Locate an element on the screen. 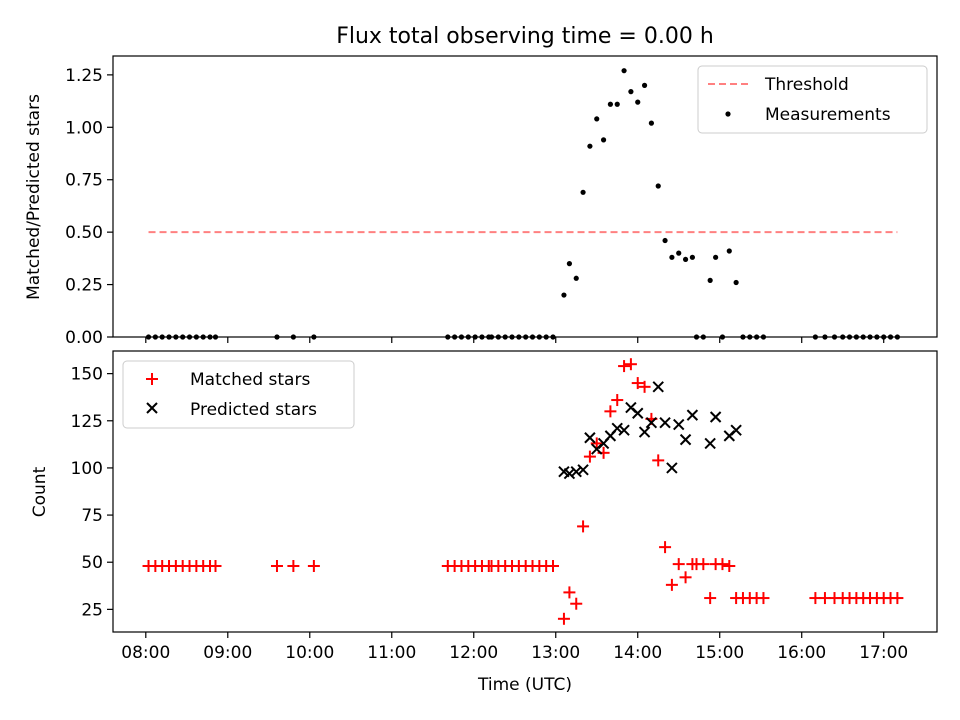 Image resolution: width=960 pixels, height=720 pixels. bottom-y-axis-label: Count is located at coordinates (40, 491).